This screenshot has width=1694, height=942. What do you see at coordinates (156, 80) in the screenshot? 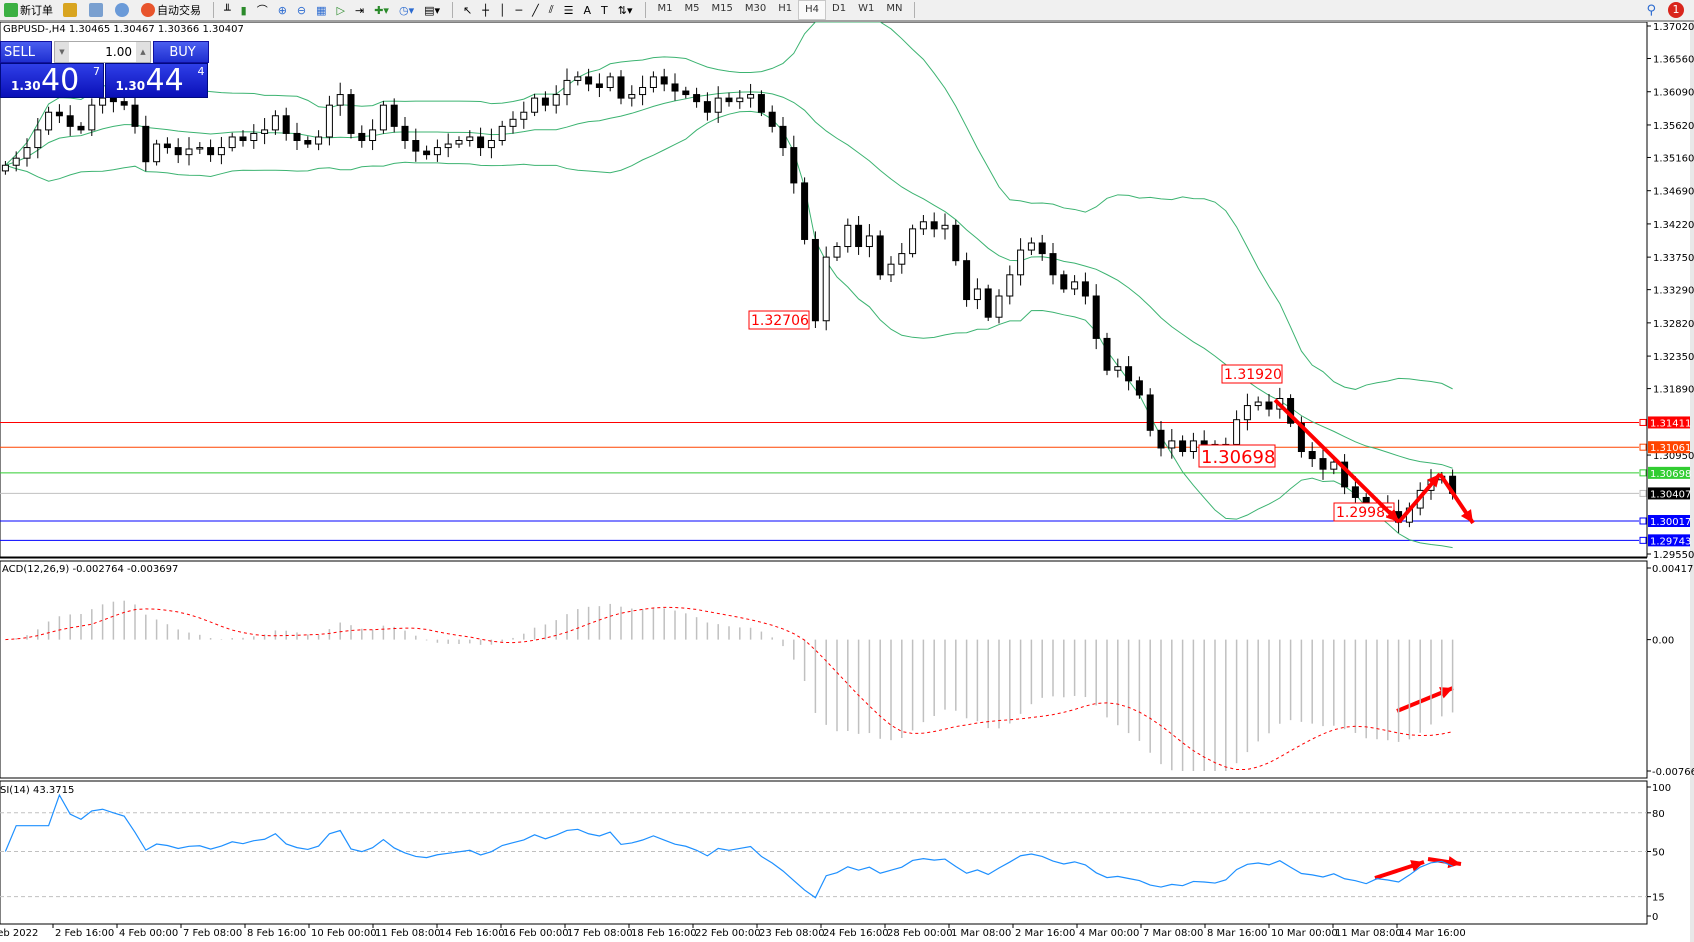
I see `buy-price-button: 1.30 44 4` at bounding box center [156, 80].